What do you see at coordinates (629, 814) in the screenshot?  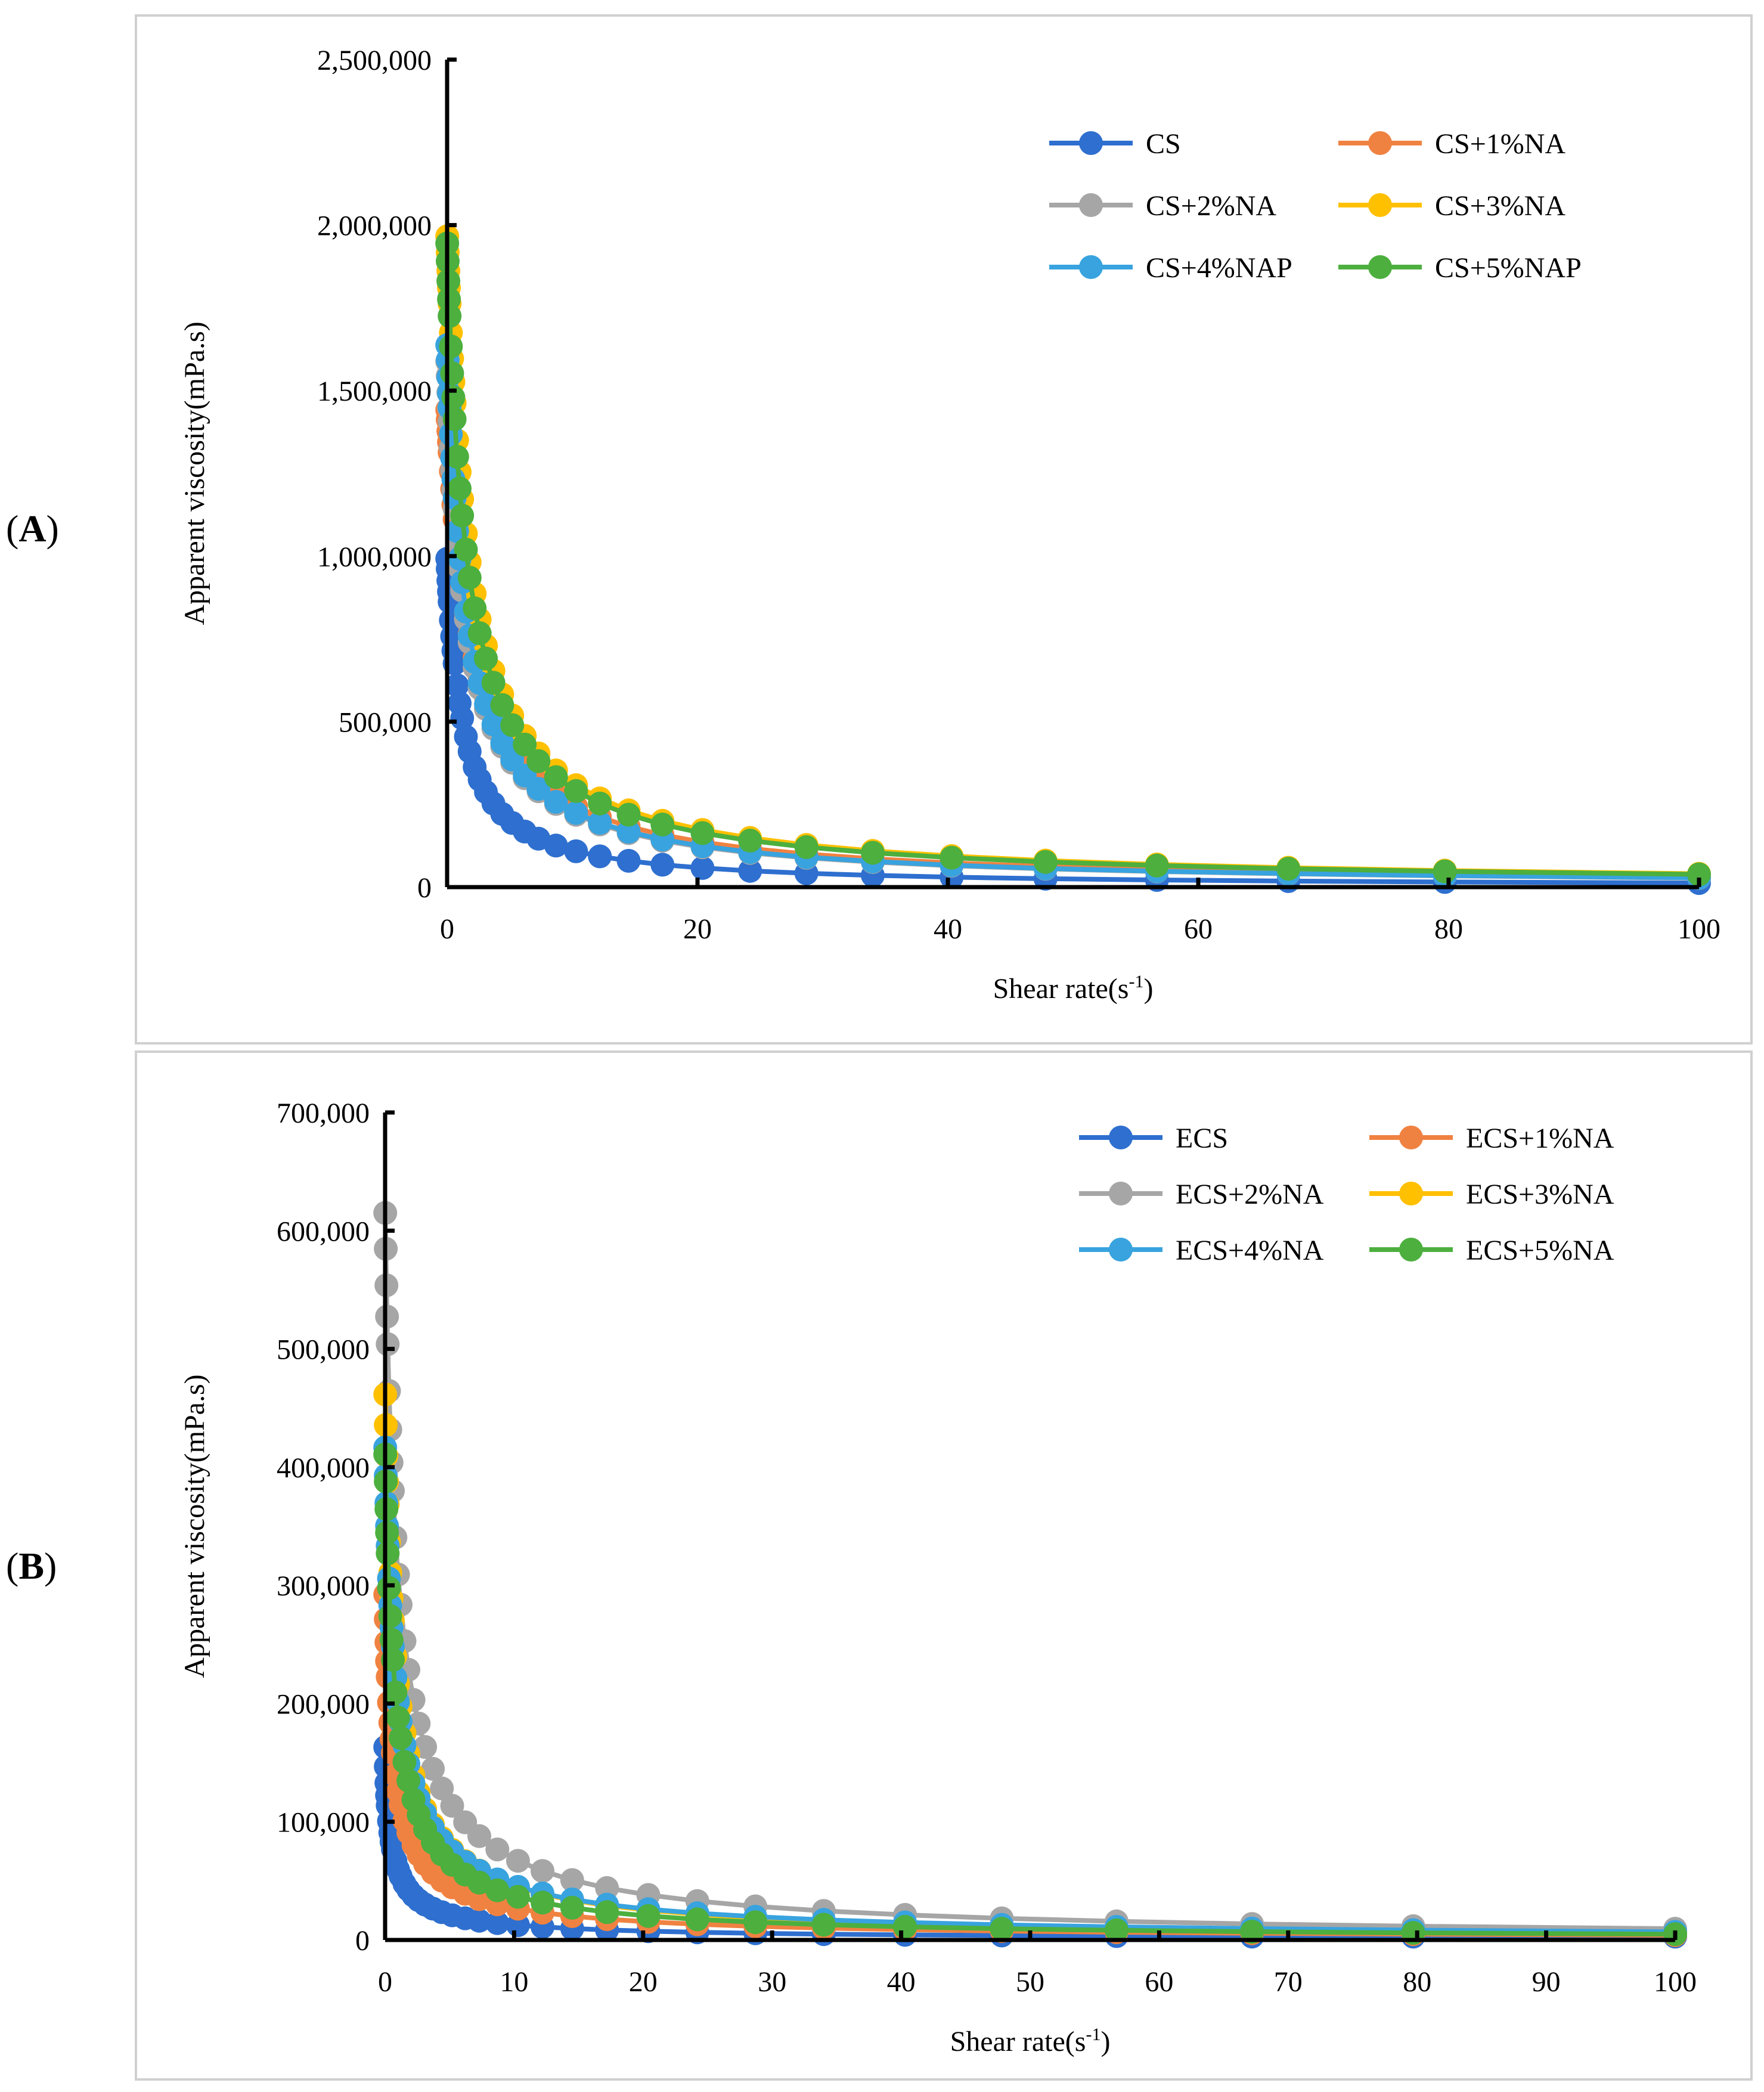 I see `point-CS+5%NAP-25` at bounding box center [629, 814].